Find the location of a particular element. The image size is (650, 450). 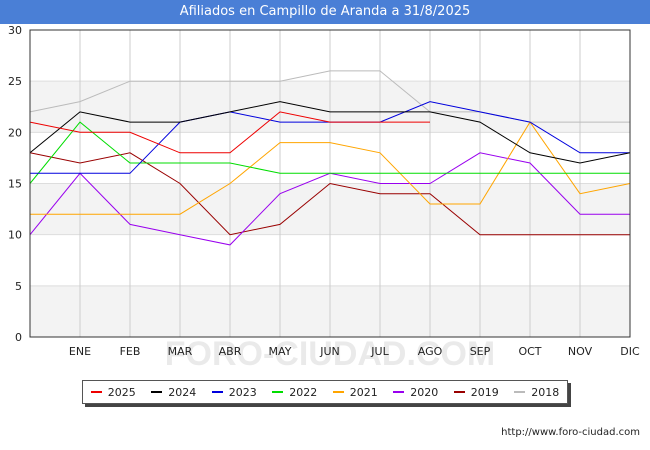

legend-item-2020: 2020 is located at coordinates (415, 392).